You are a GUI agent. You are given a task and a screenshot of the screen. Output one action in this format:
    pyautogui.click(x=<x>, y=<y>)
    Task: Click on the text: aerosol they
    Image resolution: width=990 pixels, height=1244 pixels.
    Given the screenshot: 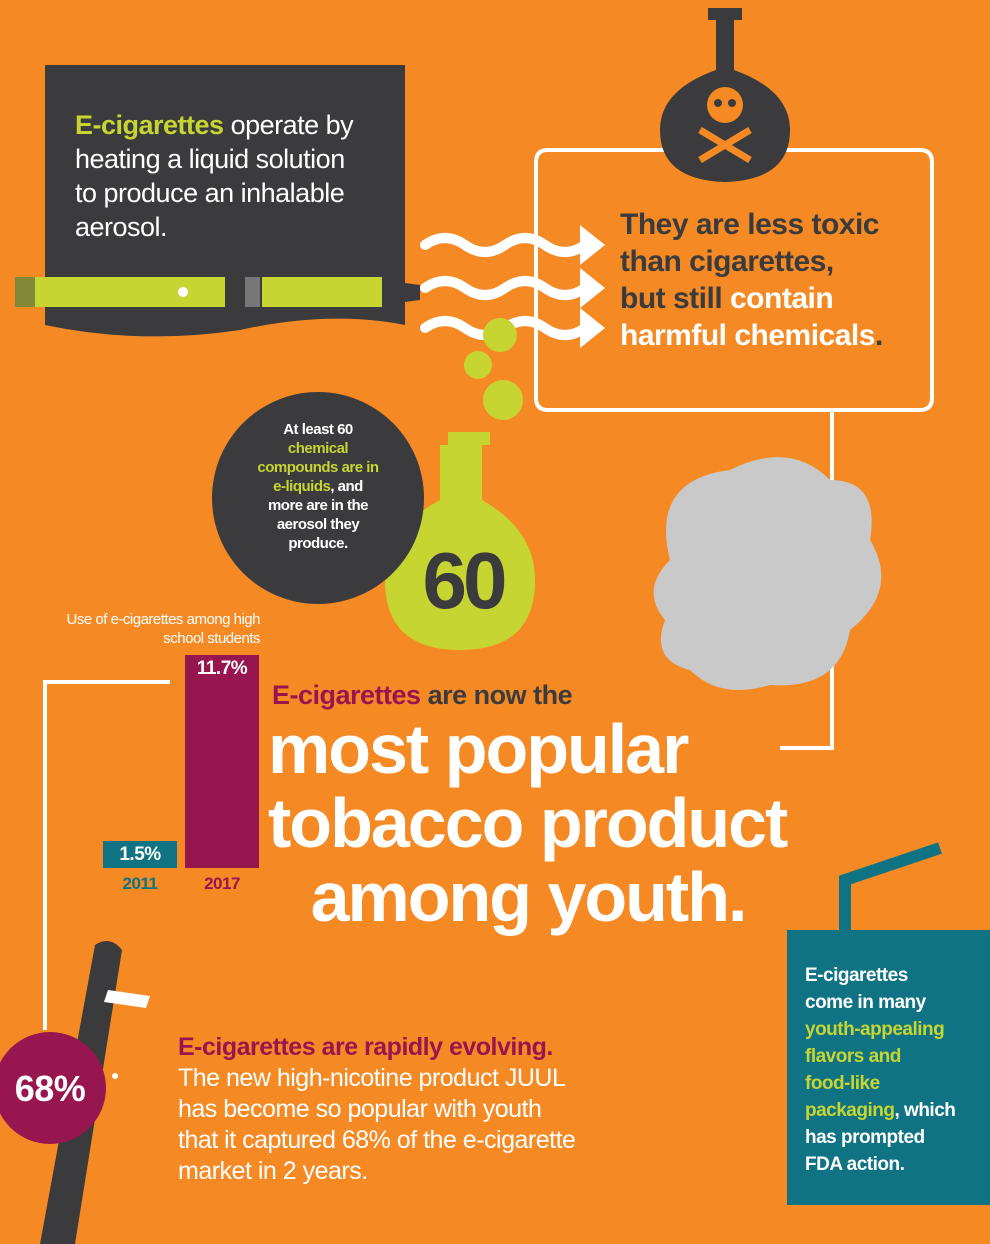 What is the action you would take?
    pyautogui.click(x=318, y=524)
    